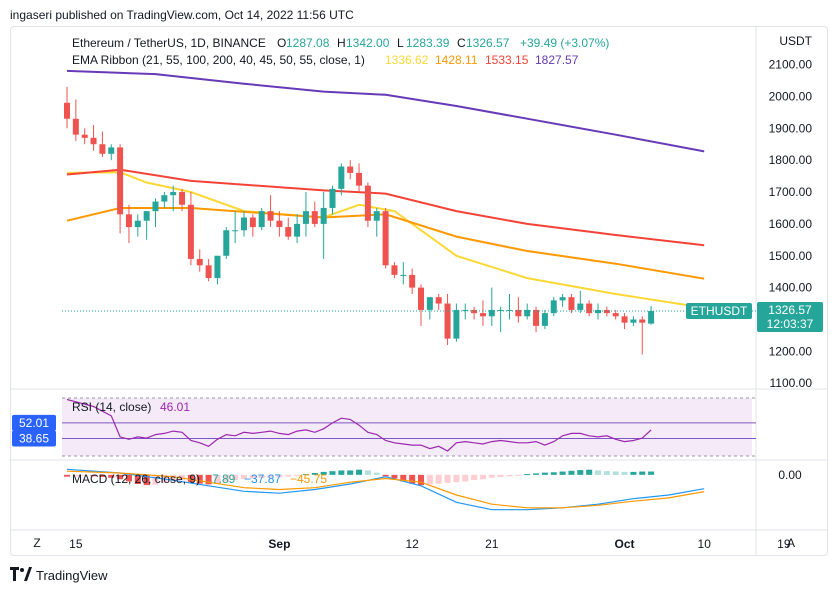 This screenshot has width=838, height=592. I want to click on rsi-background, so click(407, 427).